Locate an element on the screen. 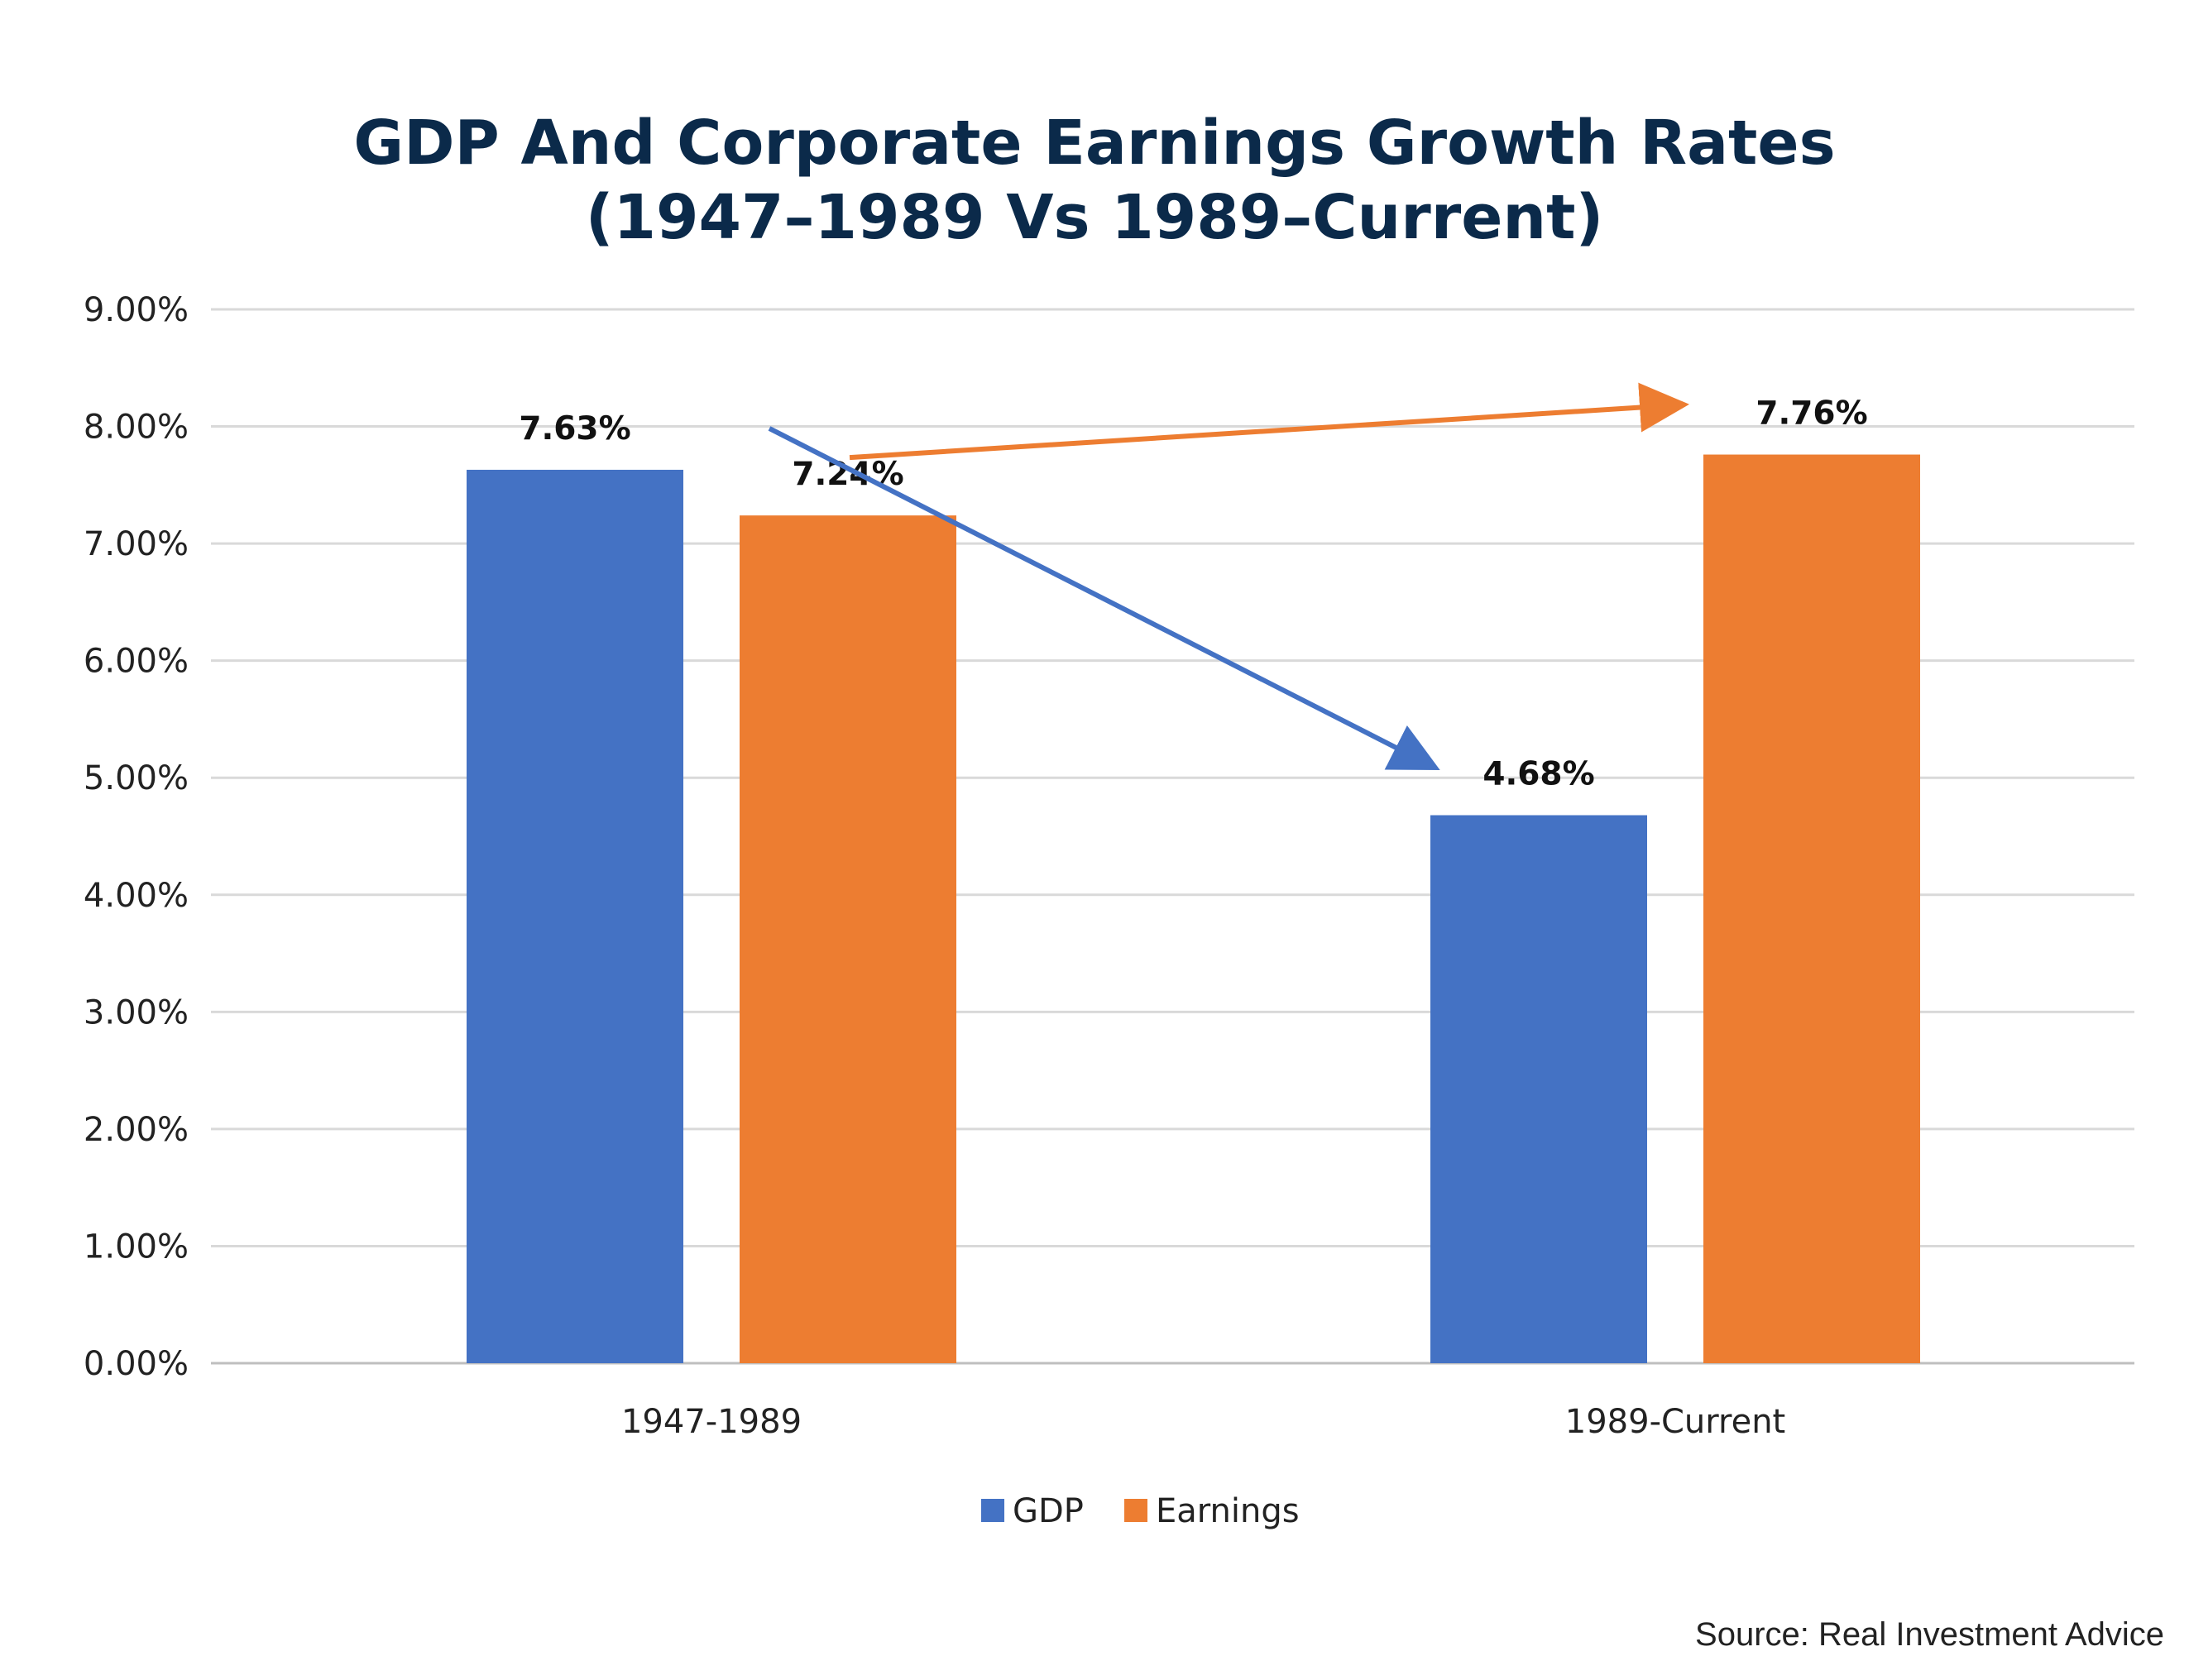  y-tick-label: 0.00% is located at coordinates (136, 1364).